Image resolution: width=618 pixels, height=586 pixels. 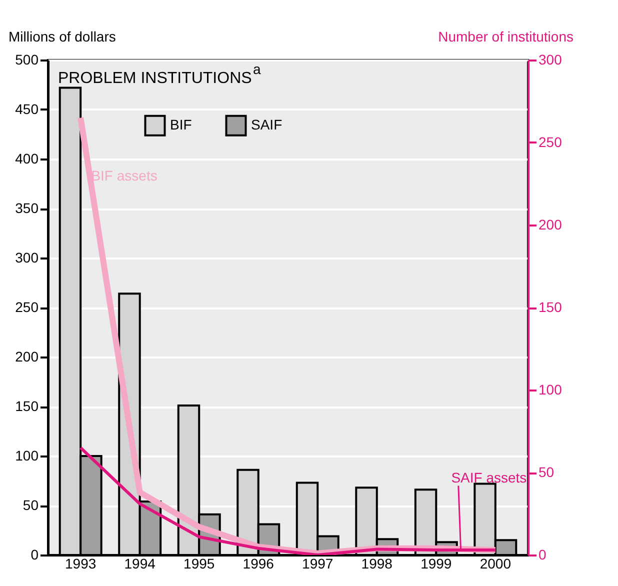 What do you see at coordinates (62, 36) in the screenshot?
I see `y-axis-title: Millions of dollars` at bounding box center [62, 36].